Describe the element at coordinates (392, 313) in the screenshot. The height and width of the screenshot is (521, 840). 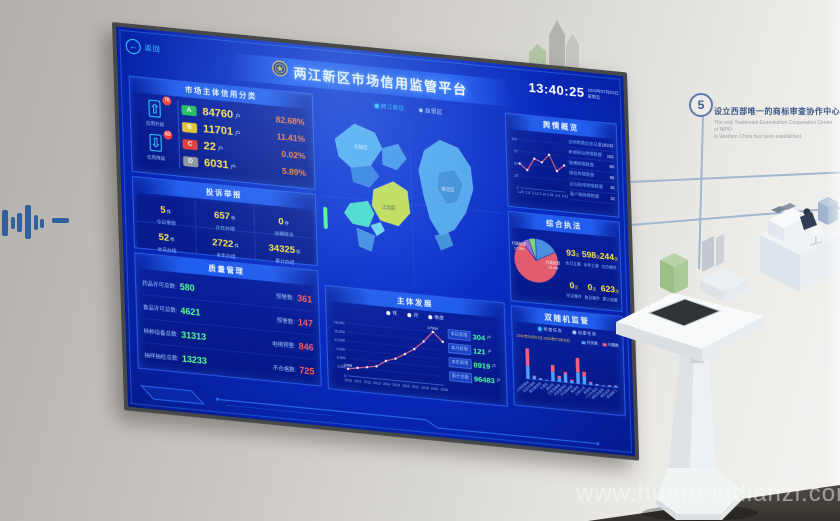
I see `legend-item: 年` at that location.